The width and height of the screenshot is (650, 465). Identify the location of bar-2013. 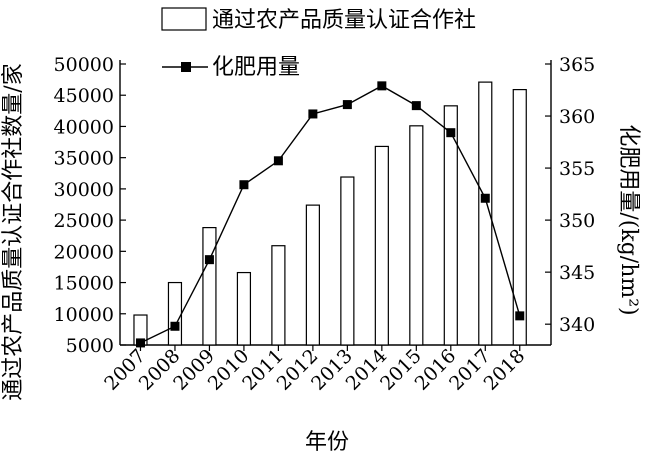
(347, 261).